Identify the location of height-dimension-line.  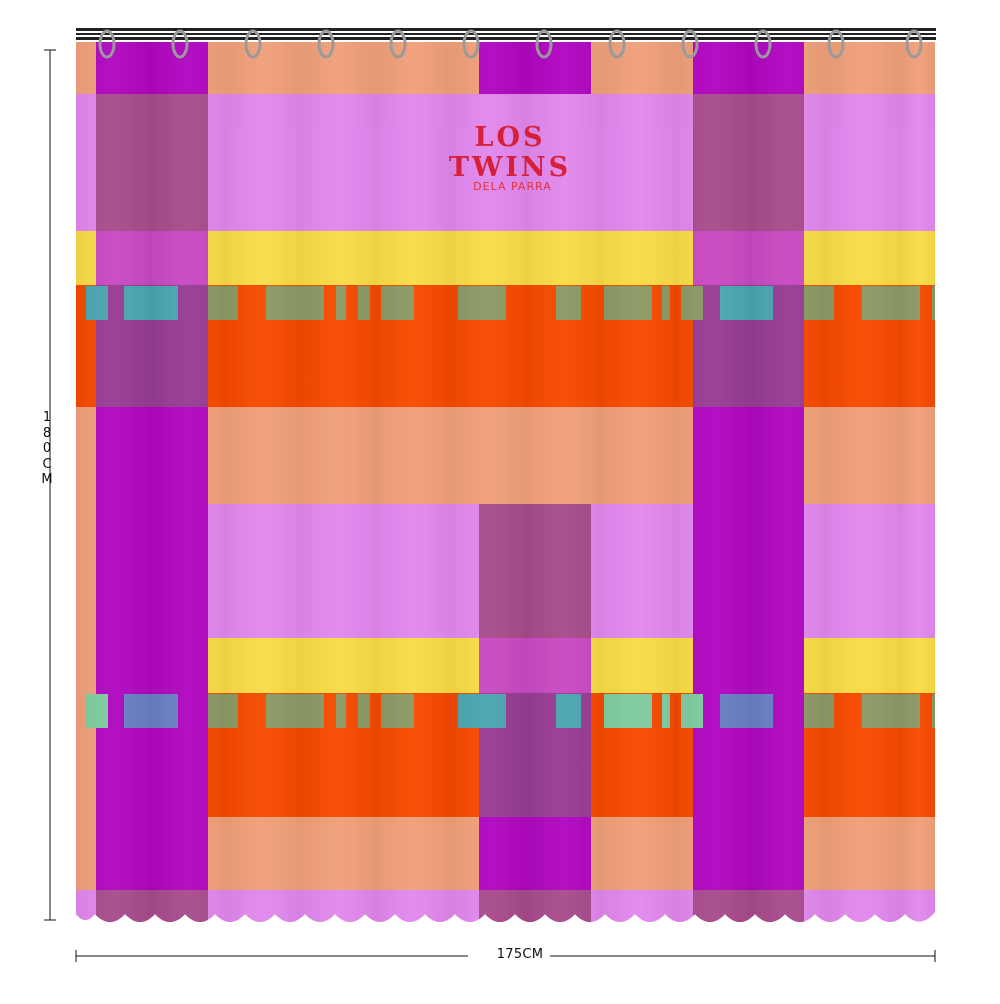
(50, 485).